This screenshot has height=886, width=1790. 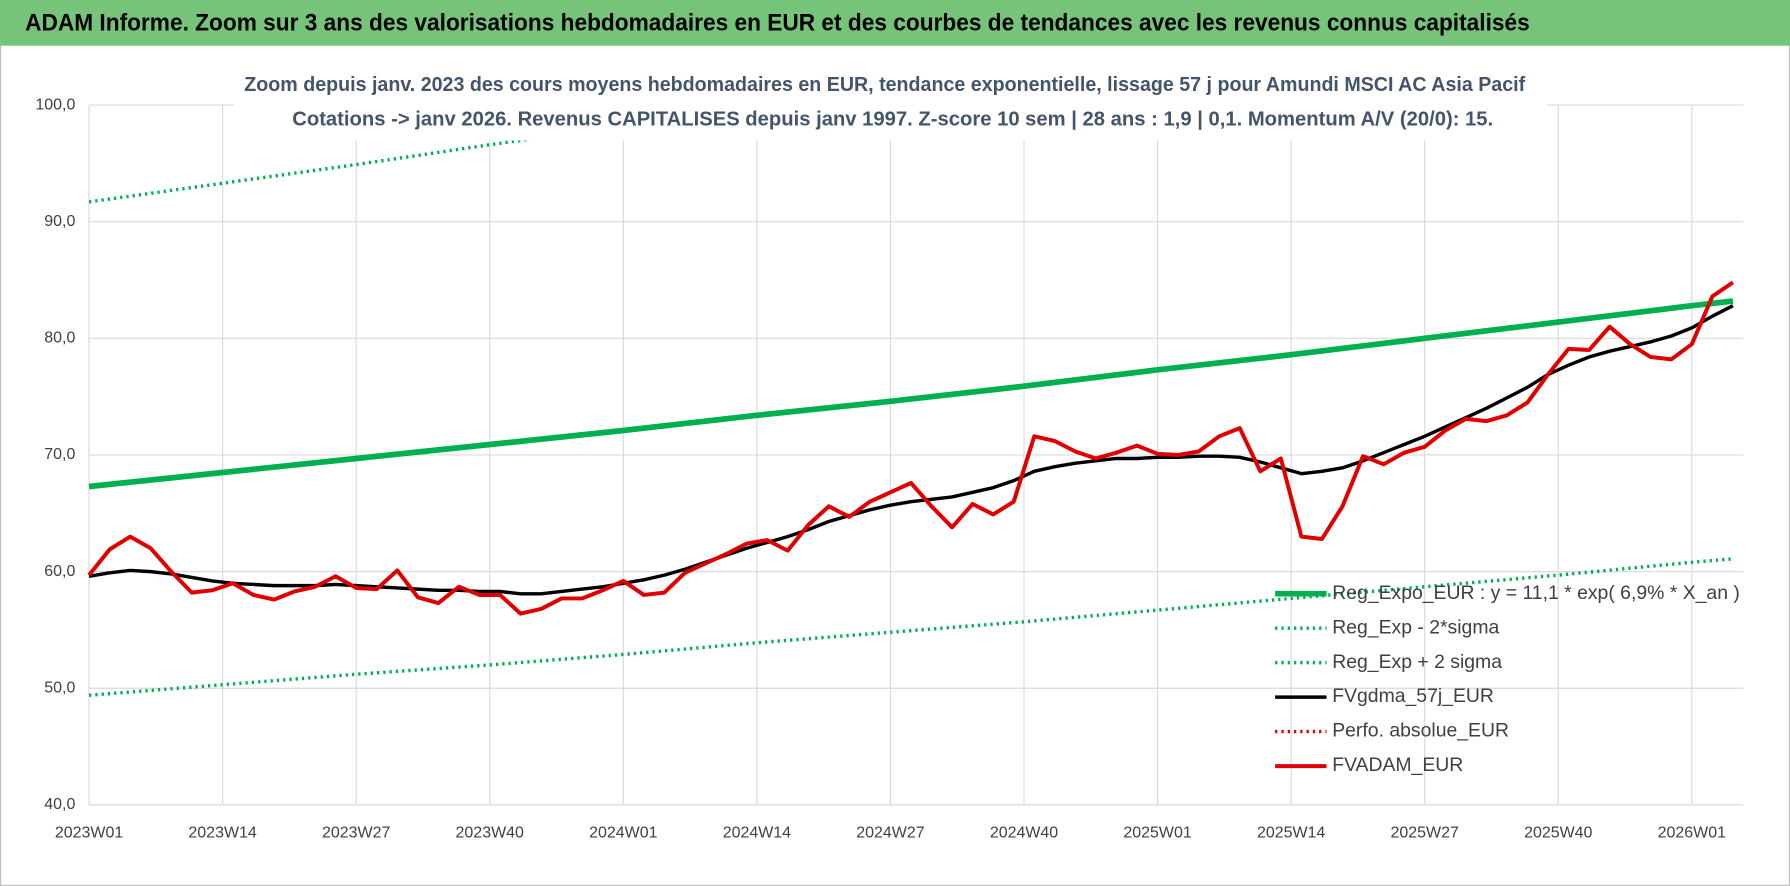 I want to click on x-tick-label: 2024W14, so click(x=757, y=833).